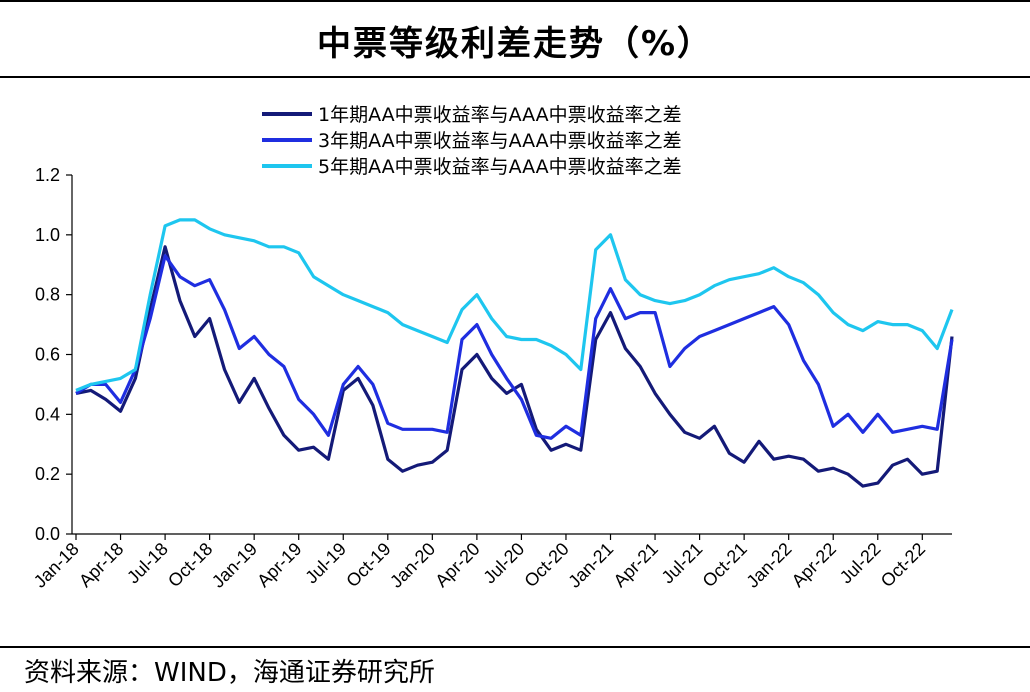  I want to click on legend-label-2: 3年期AA中票收益率与AAA中票收益率之差, so click(500, 141).